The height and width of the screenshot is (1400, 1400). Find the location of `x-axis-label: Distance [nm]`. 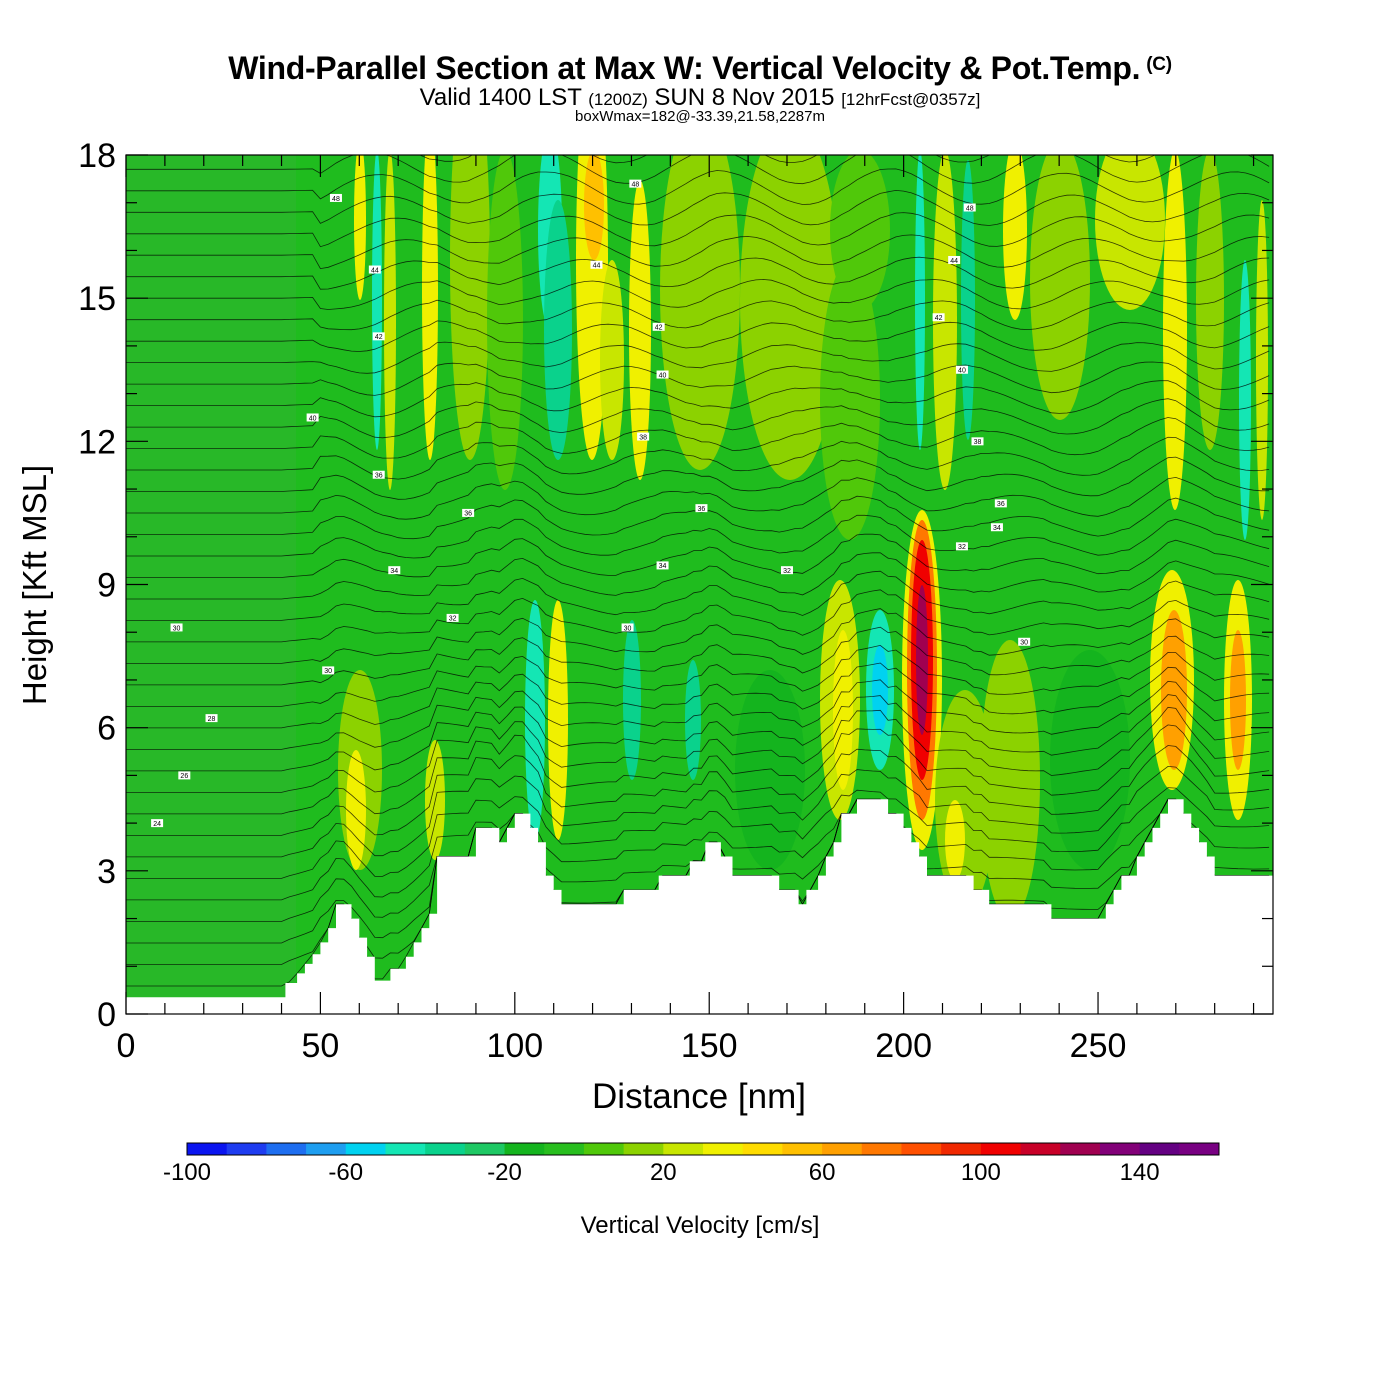

x-axis-label: Distance [nm] is located at coordinates (699, 1096).